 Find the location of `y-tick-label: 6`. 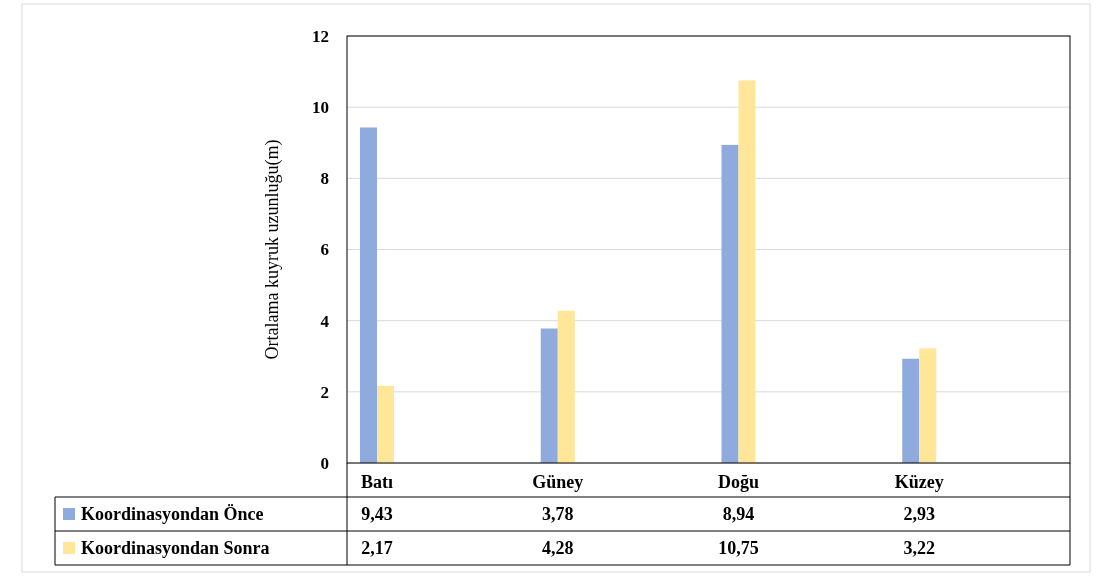

y-tick-label: 6 is located at coordinates (324, 250).